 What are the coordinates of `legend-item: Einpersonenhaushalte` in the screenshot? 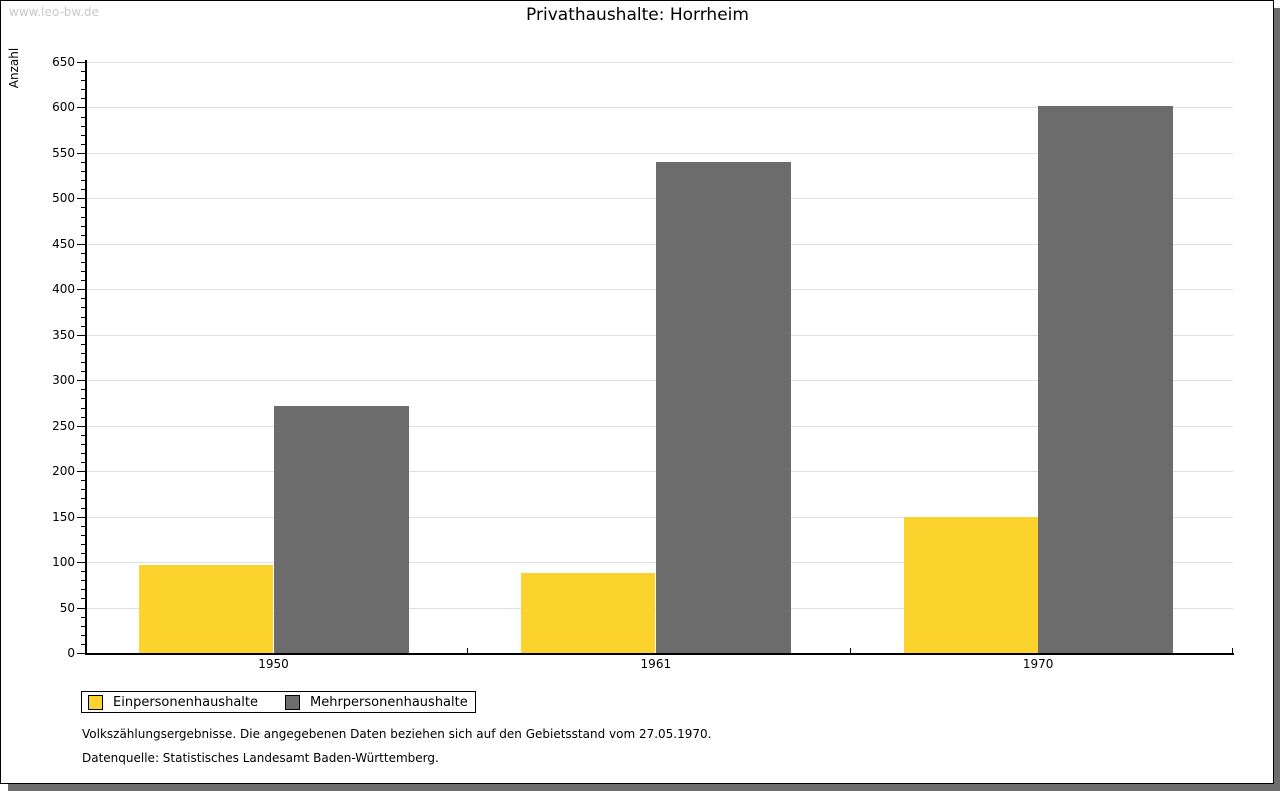 It's located at (173, 702).